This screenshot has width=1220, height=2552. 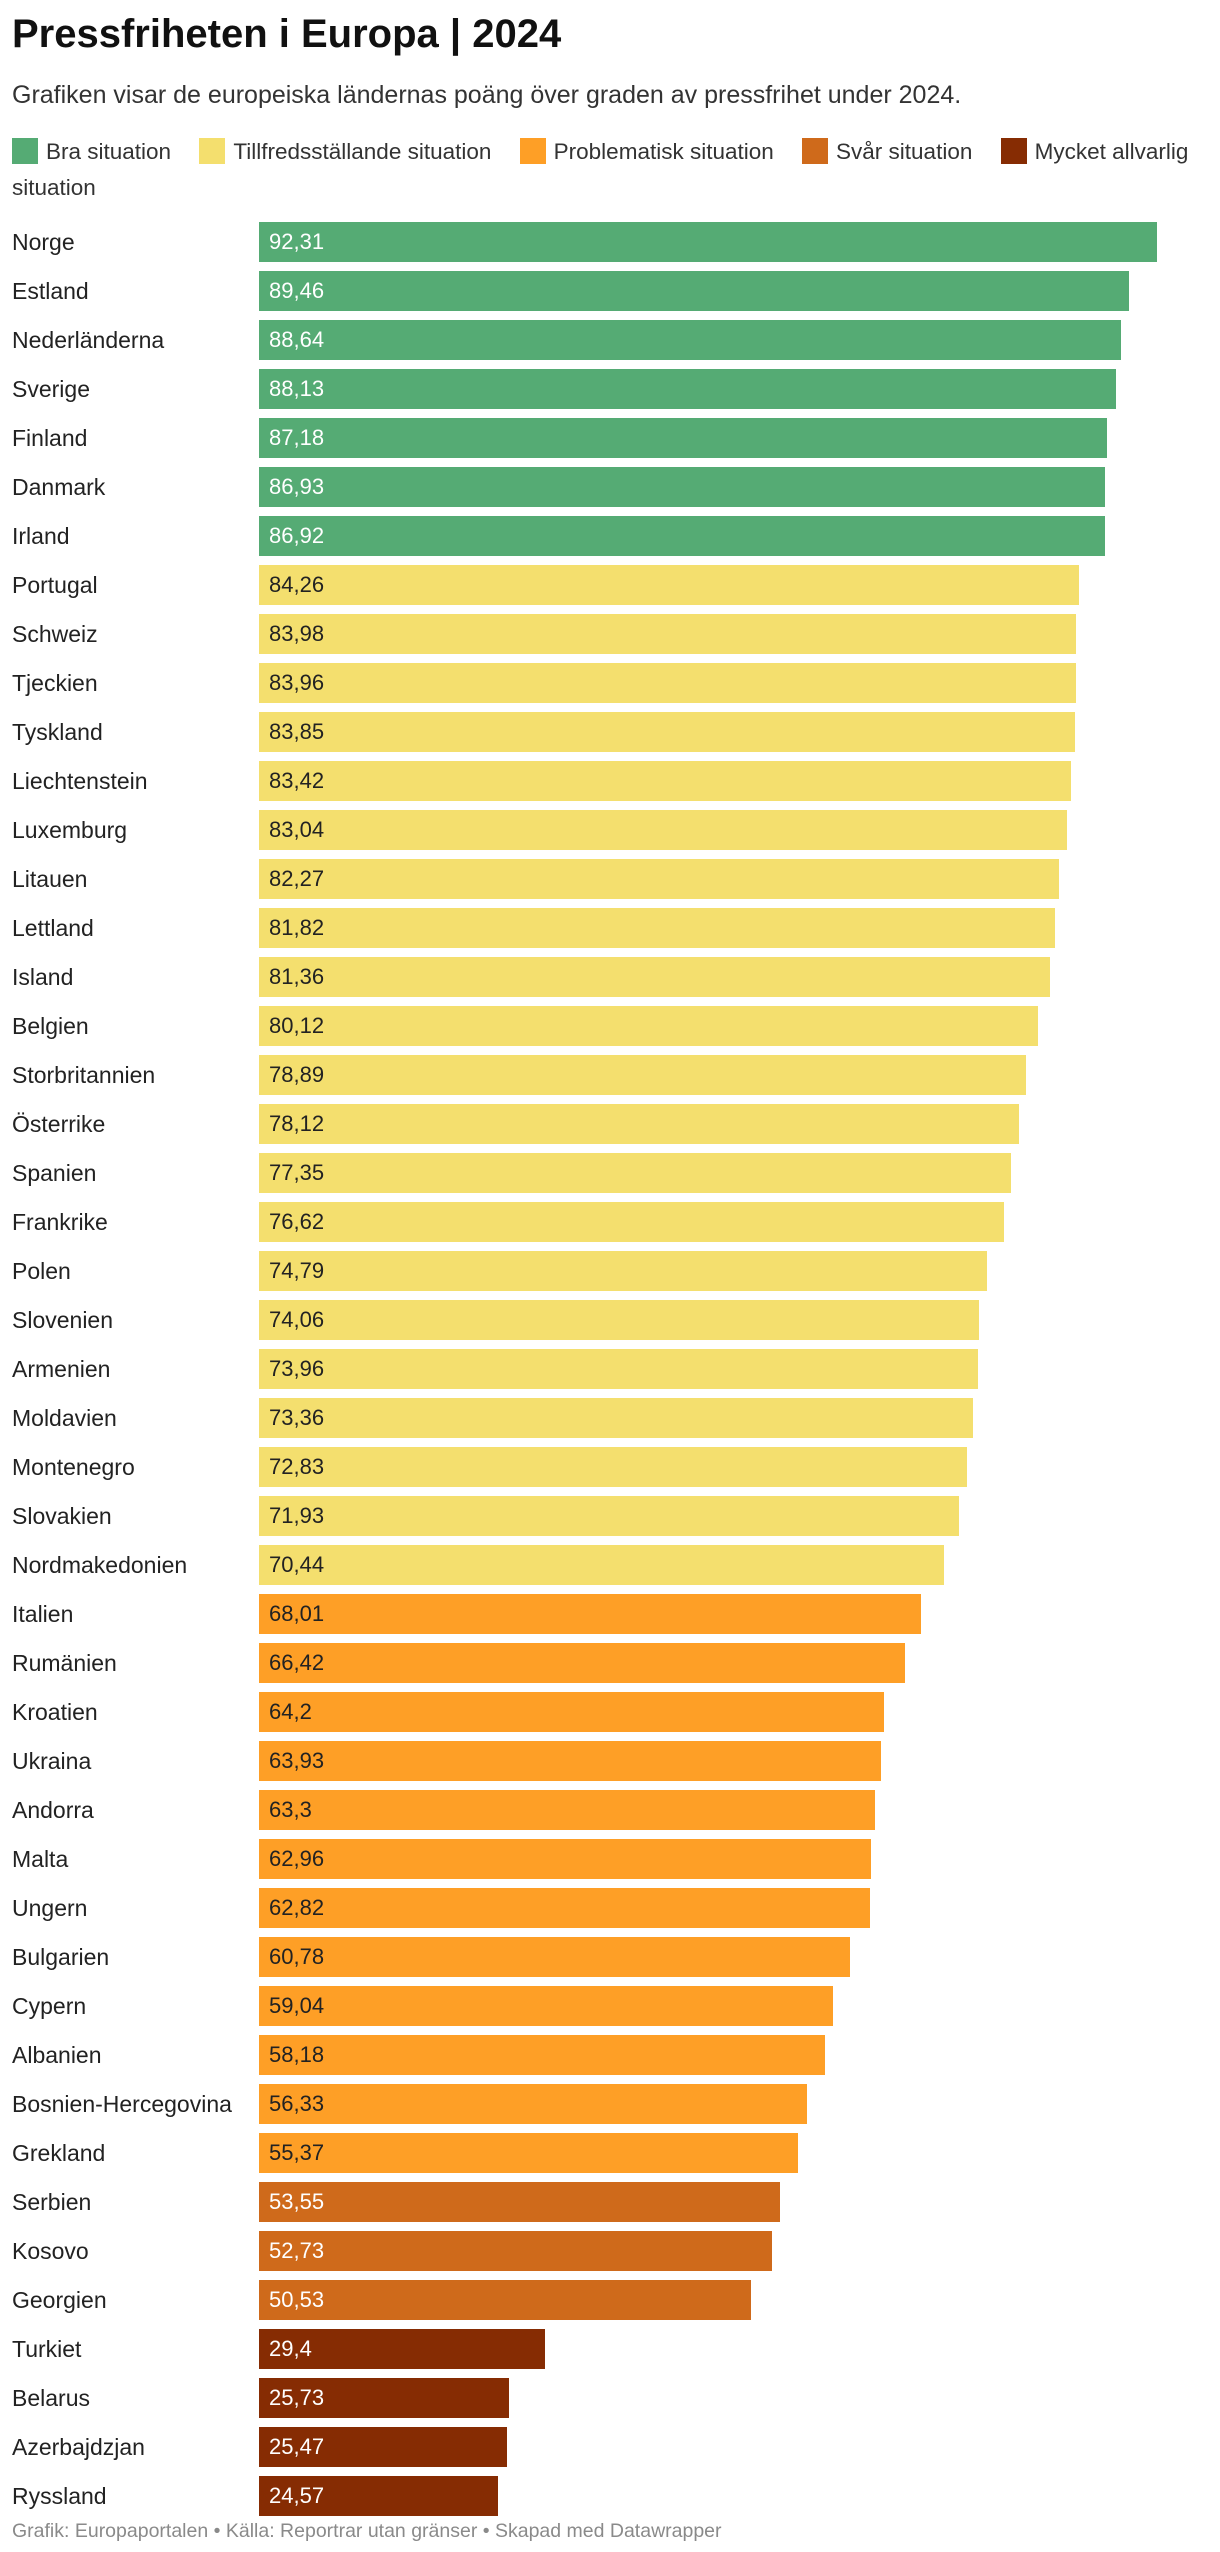 I want to click on bar-row: Litauen 82,27, so click(x=610, y=883).